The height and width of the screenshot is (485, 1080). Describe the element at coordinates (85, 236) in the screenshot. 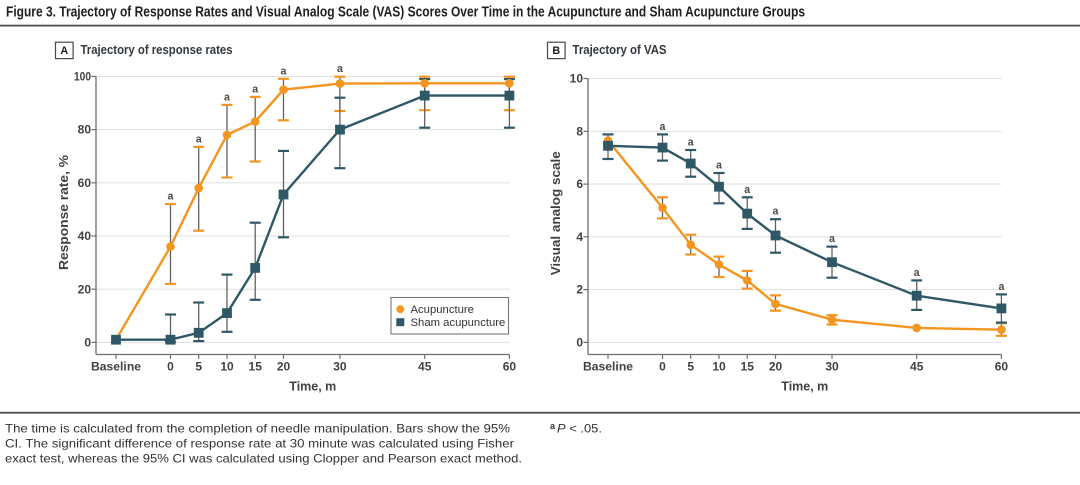

I see `svg-text: 40` at that location.